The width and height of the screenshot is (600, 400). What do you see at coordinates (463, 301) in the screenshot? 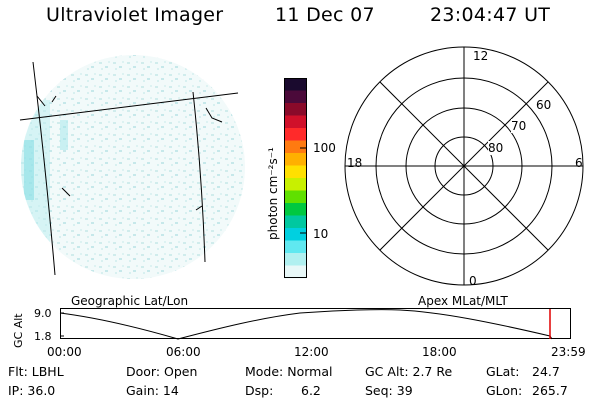
I see `apex-grid-label: Apex MLat/MLT` at bounding box center [463, 301].